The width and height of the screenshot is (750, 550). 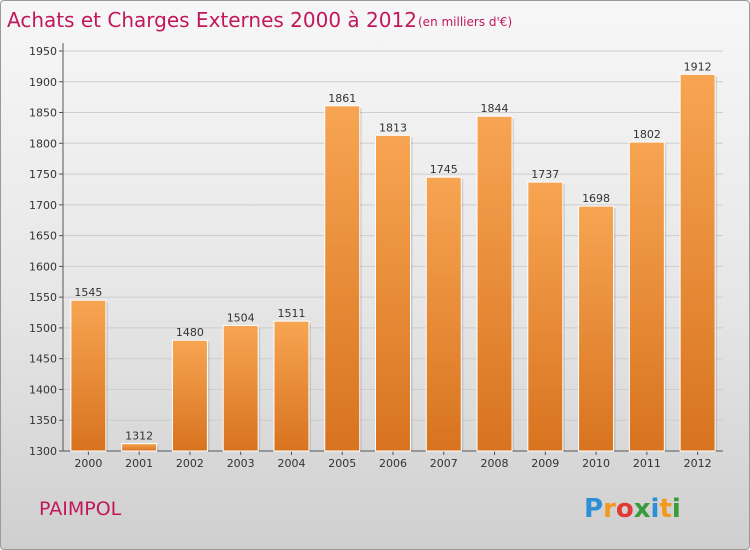 What do you see at coordinates (43, 266) in the screenshot?
I see `y-tick-label: 1600` at bounding box center [43, 266].